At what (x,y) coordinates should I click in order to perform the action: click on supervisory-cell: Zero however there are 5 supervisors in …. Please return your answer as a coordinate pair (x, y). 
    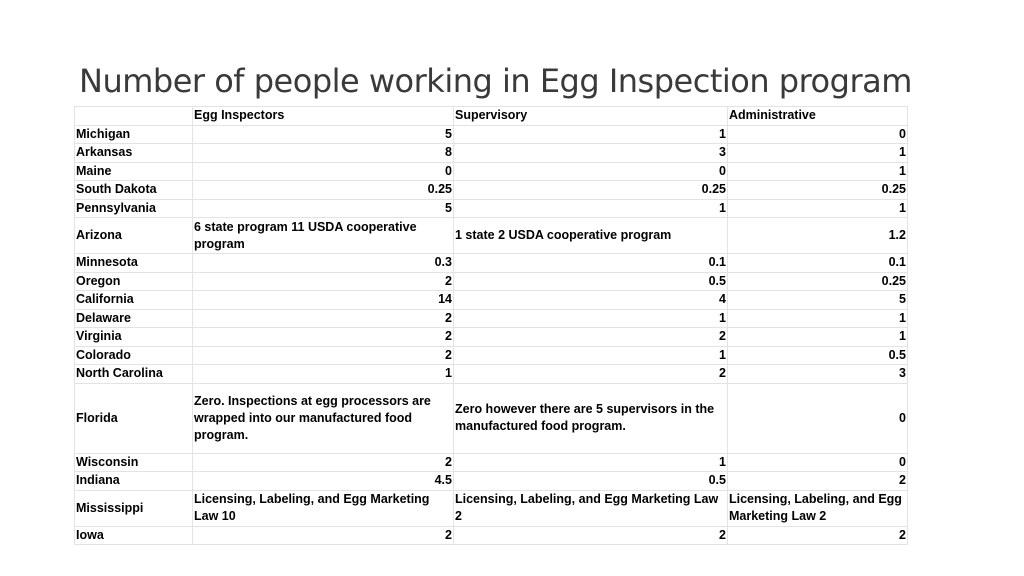
    Looking at the image, I should click on (590, 418).